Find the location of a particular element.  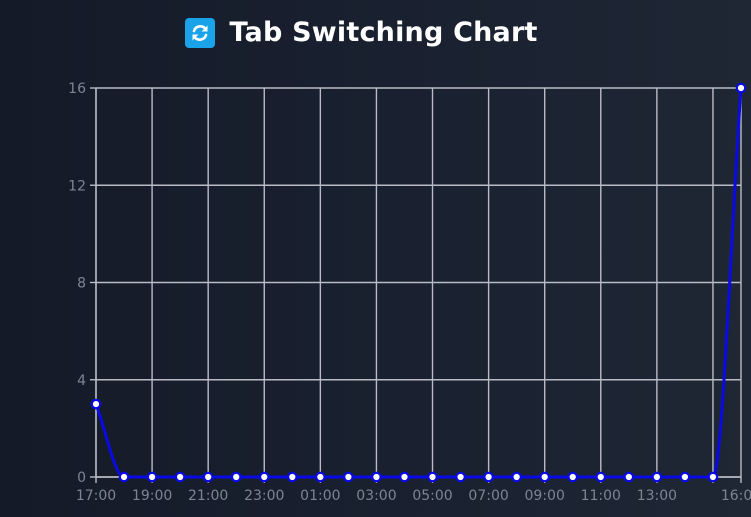

x-tick-label: 05:00 is located at coordinates (432, 496).